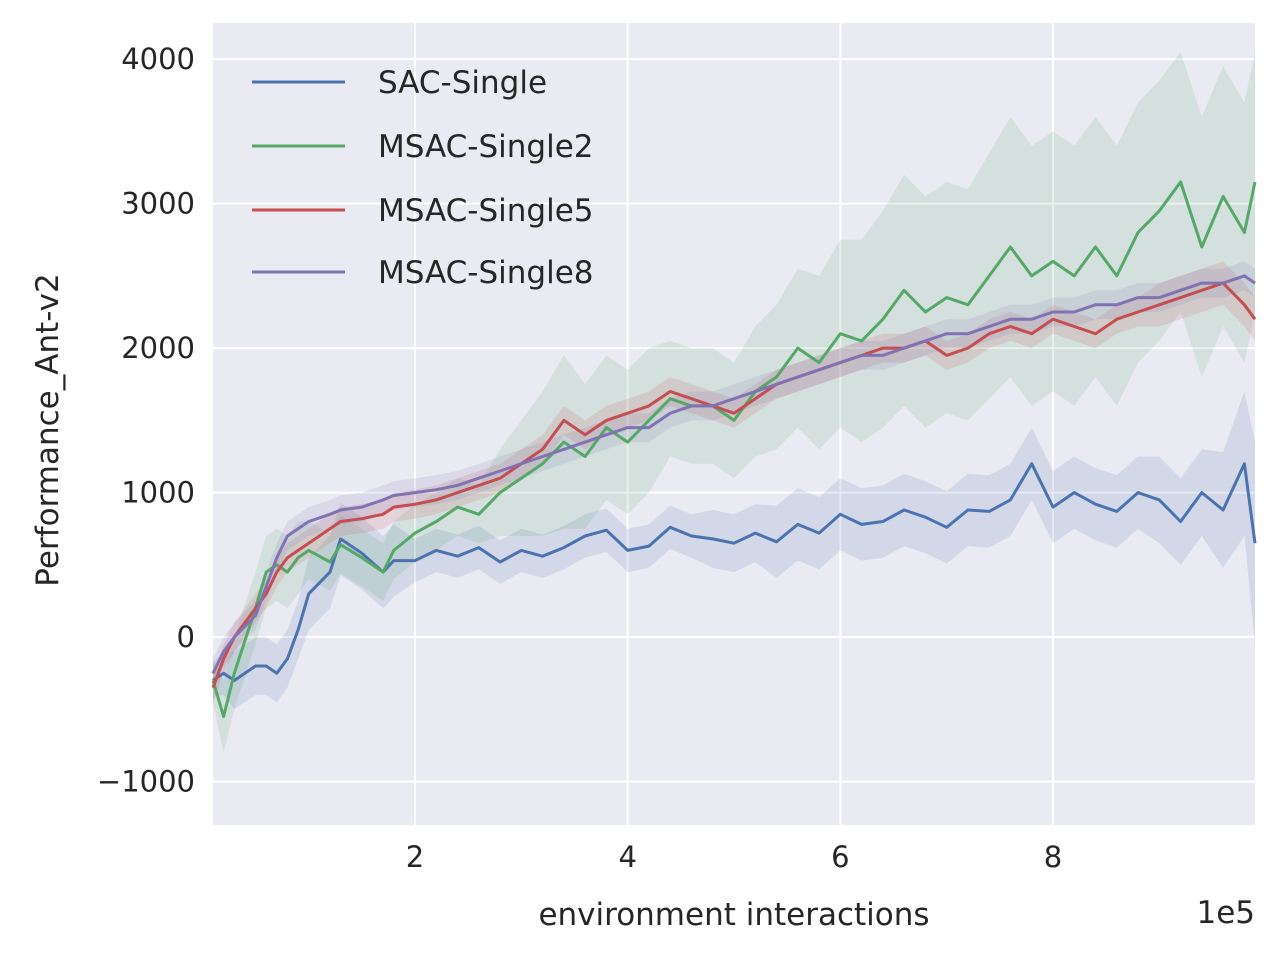 The height and width of the screenshot is (960, 1280). I want to click on y-tick-labels: −1000 0 1000 2000 3000 4000, so click(146, 420).